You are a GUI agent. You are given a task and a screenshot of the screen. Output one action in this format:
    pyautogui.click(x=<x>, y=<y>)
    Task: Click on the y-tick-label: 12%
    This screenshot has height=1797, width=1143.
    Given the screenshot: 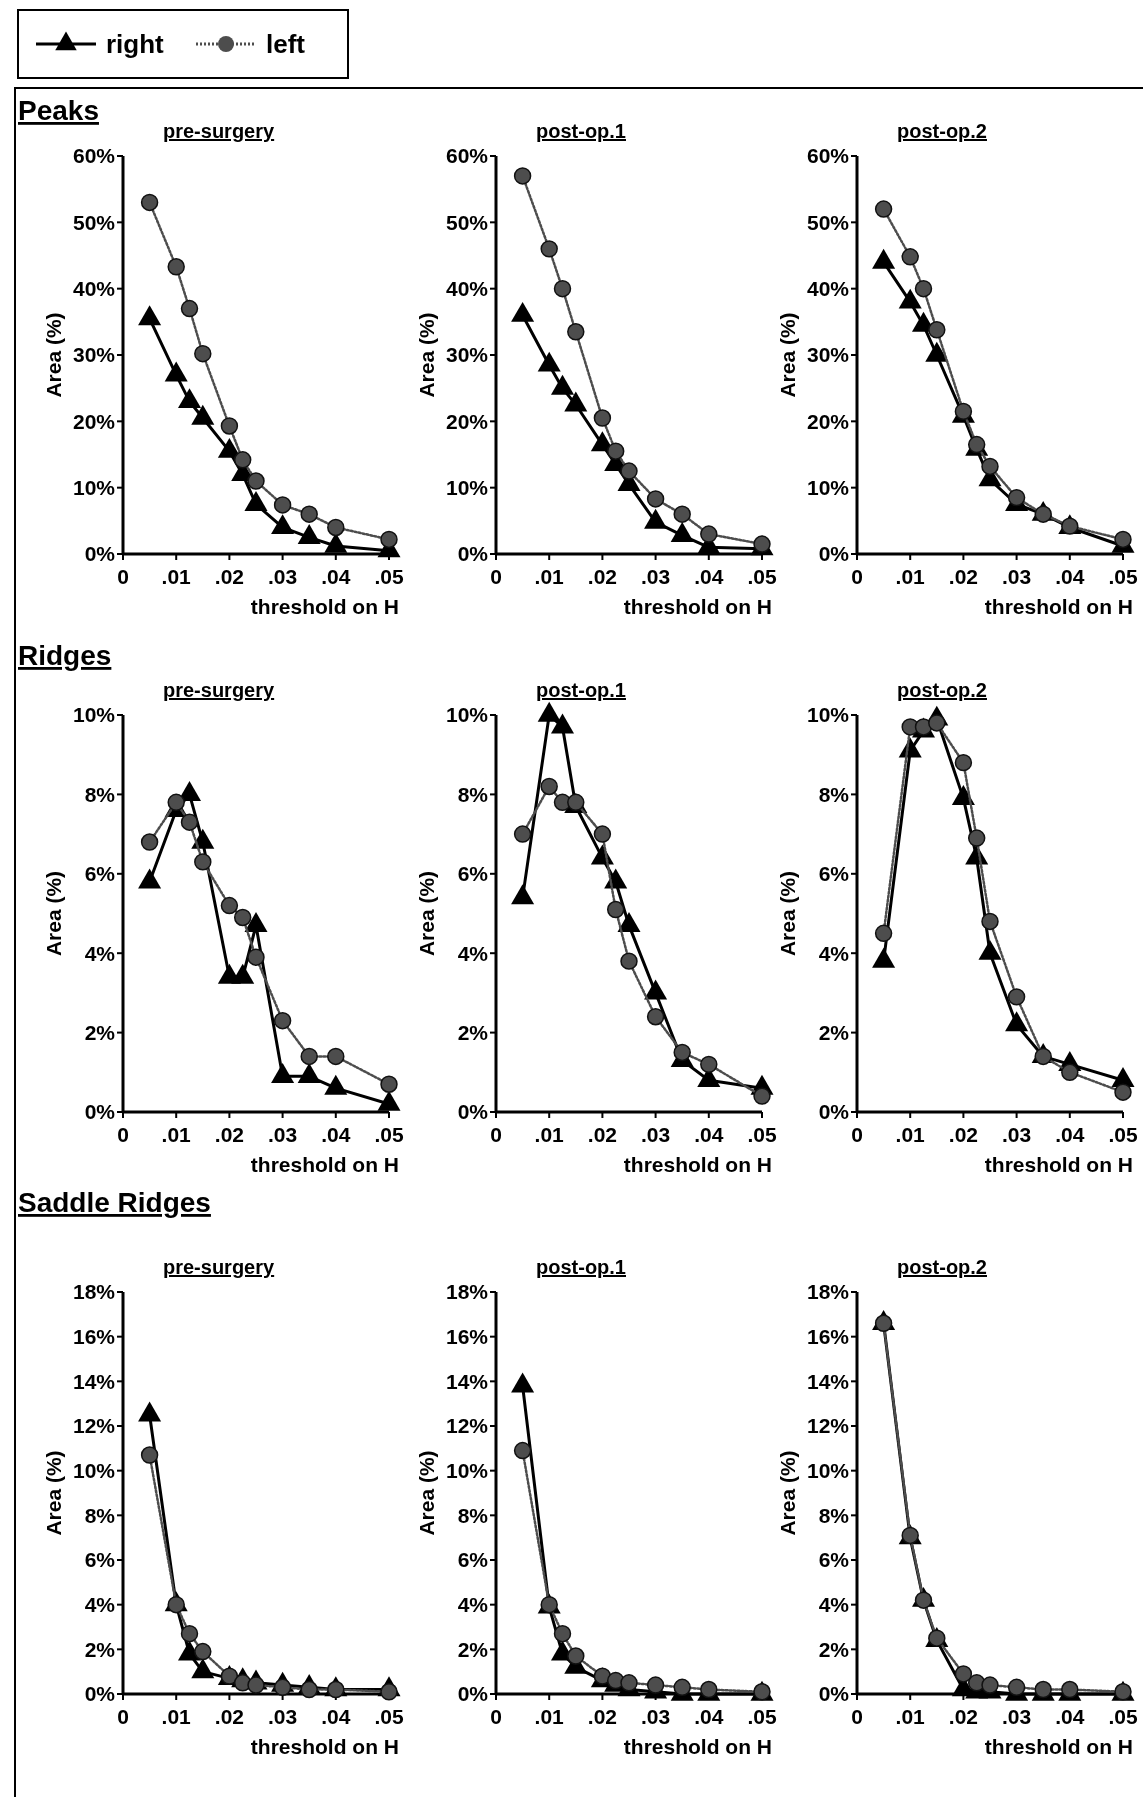 What is the action you would take?
    pyautogui.click(x=94, y=1426)
    